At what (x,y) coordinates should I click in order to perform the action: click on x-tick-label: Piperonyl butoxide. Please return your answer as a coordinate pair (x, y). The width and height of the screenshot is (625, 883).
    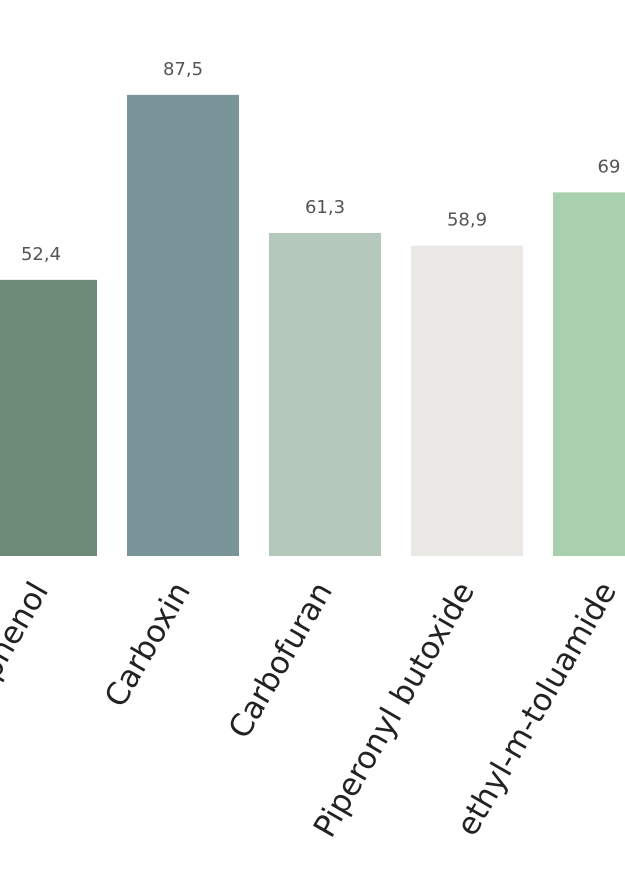
    Looking at the image, I should click on (394, 709).